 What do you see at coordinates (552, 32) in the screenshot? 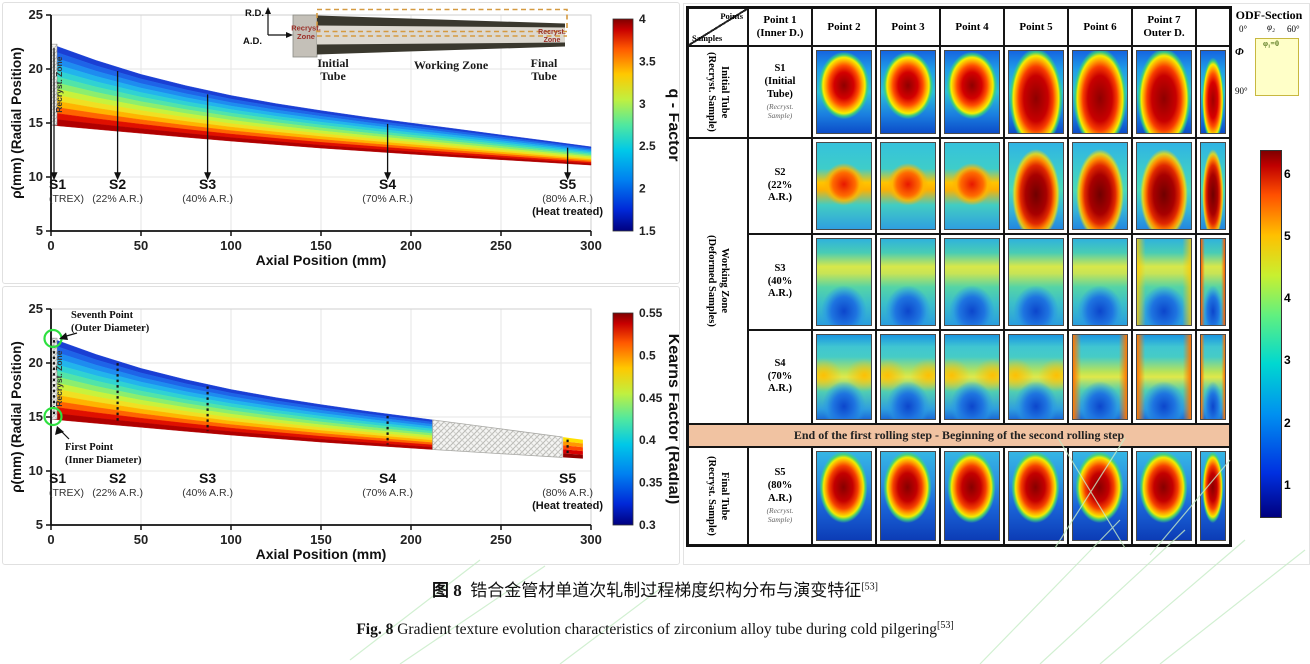
I see `recryst-zone-right-label: Recryst.` at bounding box center [552, 32].